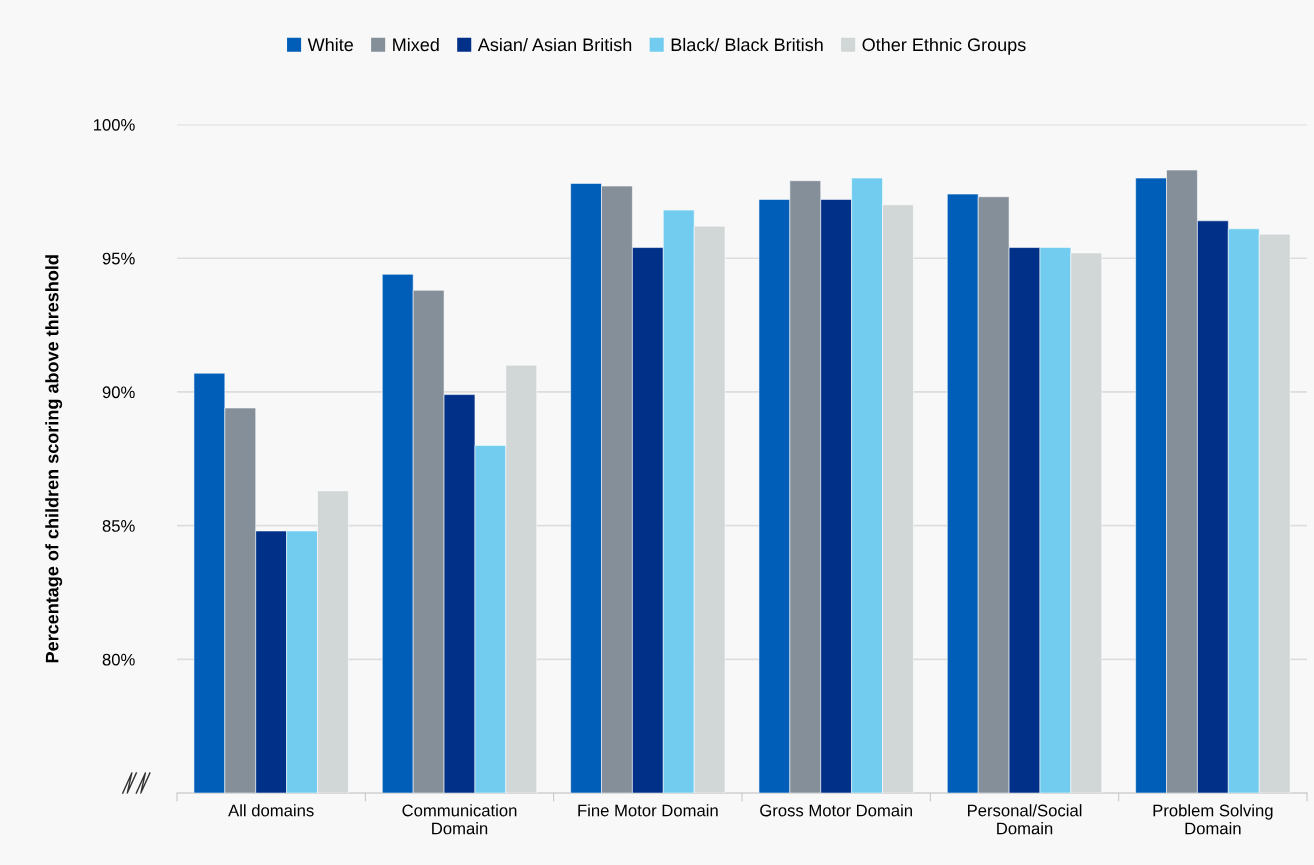 This screenshot has width=1314, height=865. What do you see at coordinates (1213, 819) in the screenshot?
I see `x-tick-label: Problem Solving Domain` at bounding box center [1213, 819].